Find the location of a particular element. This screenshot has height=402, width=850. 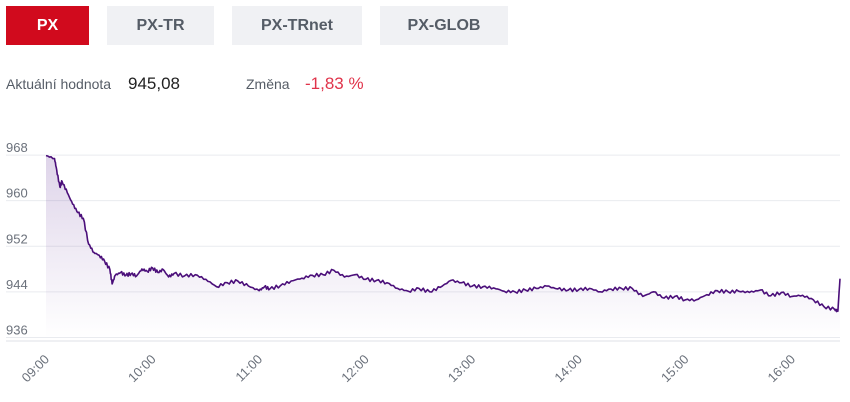

index-tabs: PX PX-TR PX-TRnet PX-GLOB is located at coordinates (266, 25).